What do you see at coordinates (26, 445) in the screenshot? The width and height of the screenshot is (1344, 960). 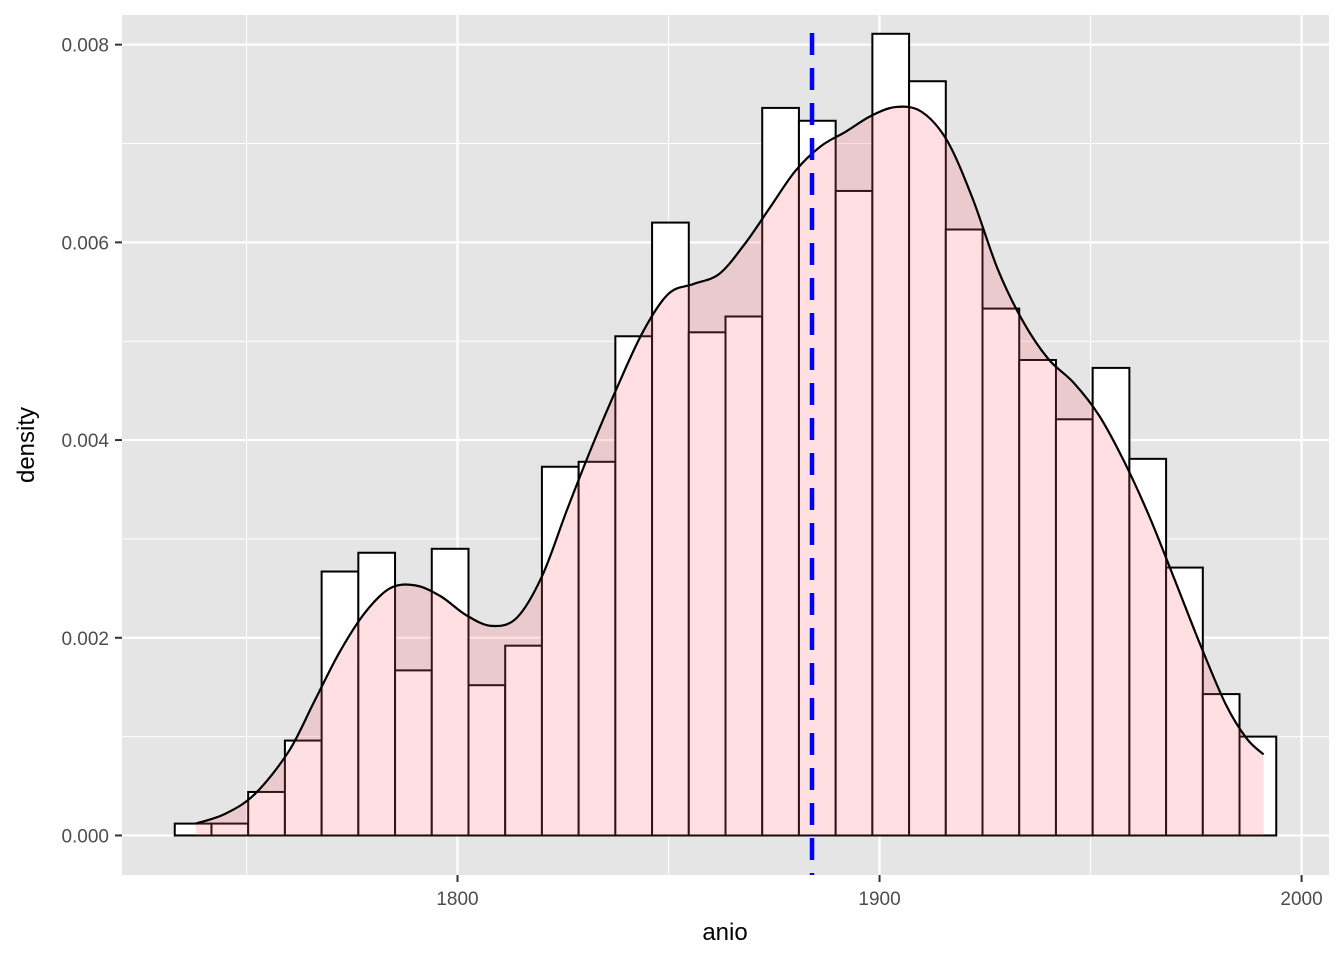 I see `y-axis-title: density` at bounding box center [26, 445].